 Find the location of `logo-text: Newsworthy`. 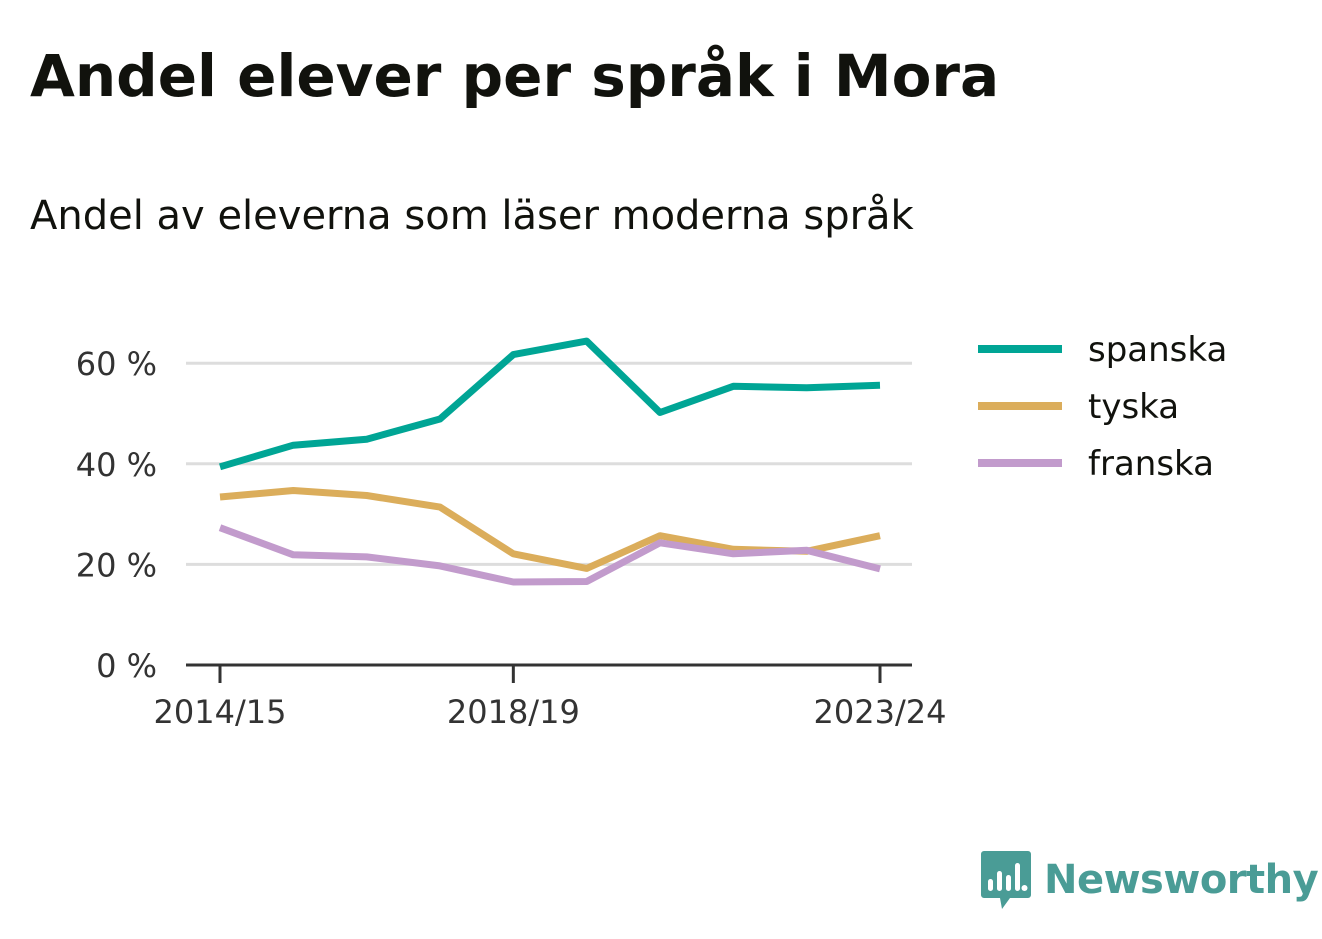

logo-text: Newsworthy is located at coordinates (1181, 880).